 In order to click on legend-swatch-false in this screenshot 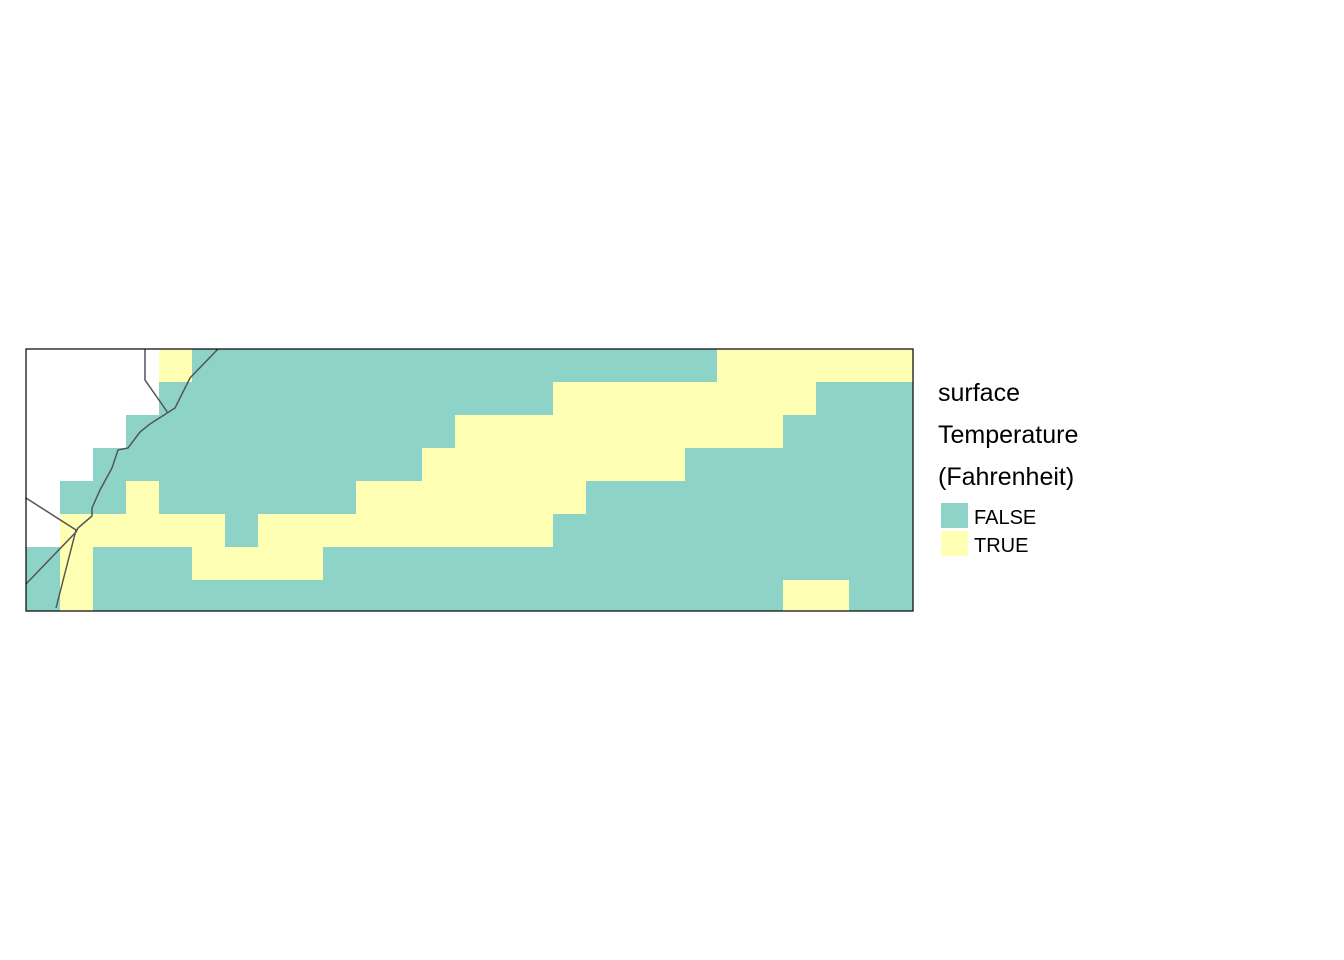, I will do `click(954, 515)`.